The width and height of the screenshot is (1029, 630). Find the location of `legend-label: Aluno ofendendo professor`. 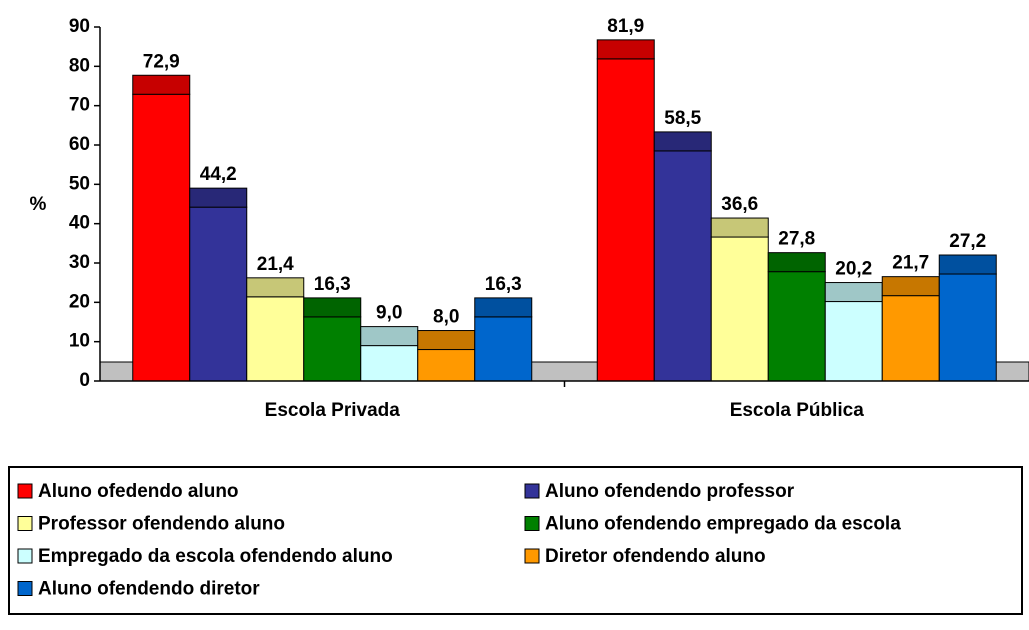

legend-label: Aluno ofendendo professor is located at coordinates (670, 491).